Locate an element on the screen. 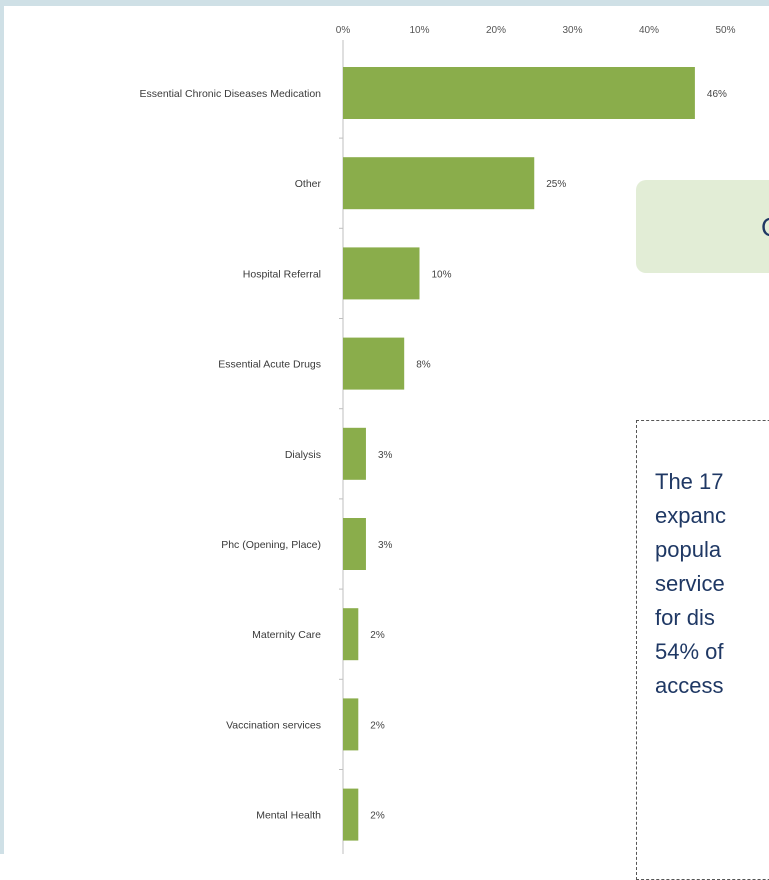 Image resolution: width=769 pixels, height=880 pixels. note-line-6: 54% of is located at coordinates (689, 651).